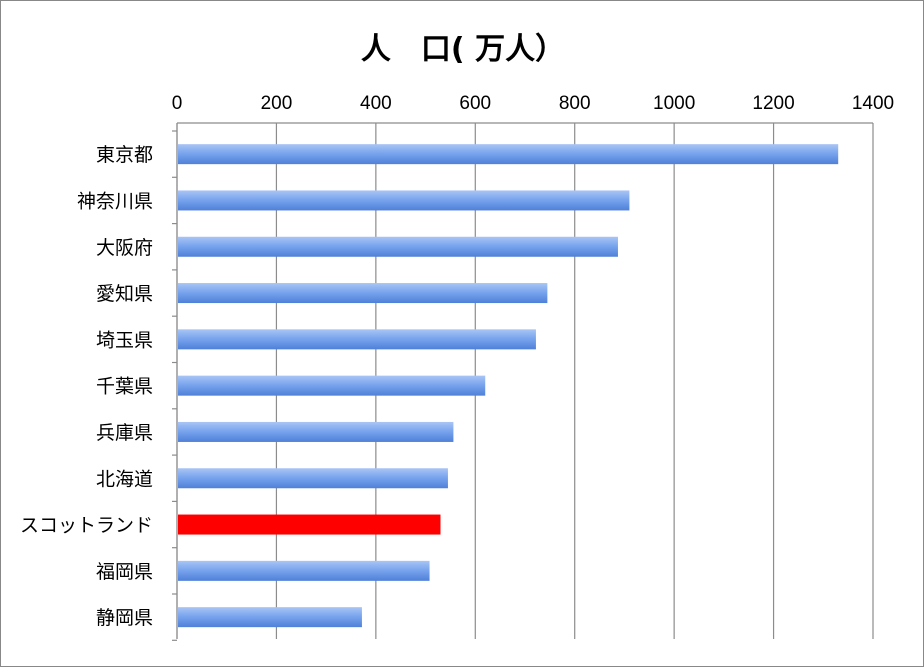  Describe the element at coordinates (277, 103) in the screenshot. I see `x-tick-label: 200` at that location.